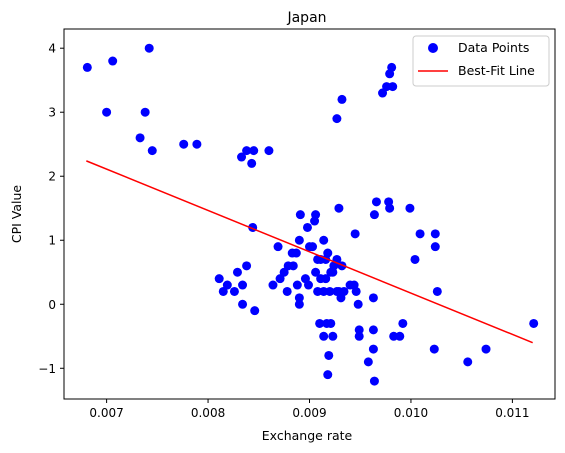  What do you see at coordinates (411, 413) in the screenshot?
I see `x-tick-label: 0.010` at bounding box center [411, 413].